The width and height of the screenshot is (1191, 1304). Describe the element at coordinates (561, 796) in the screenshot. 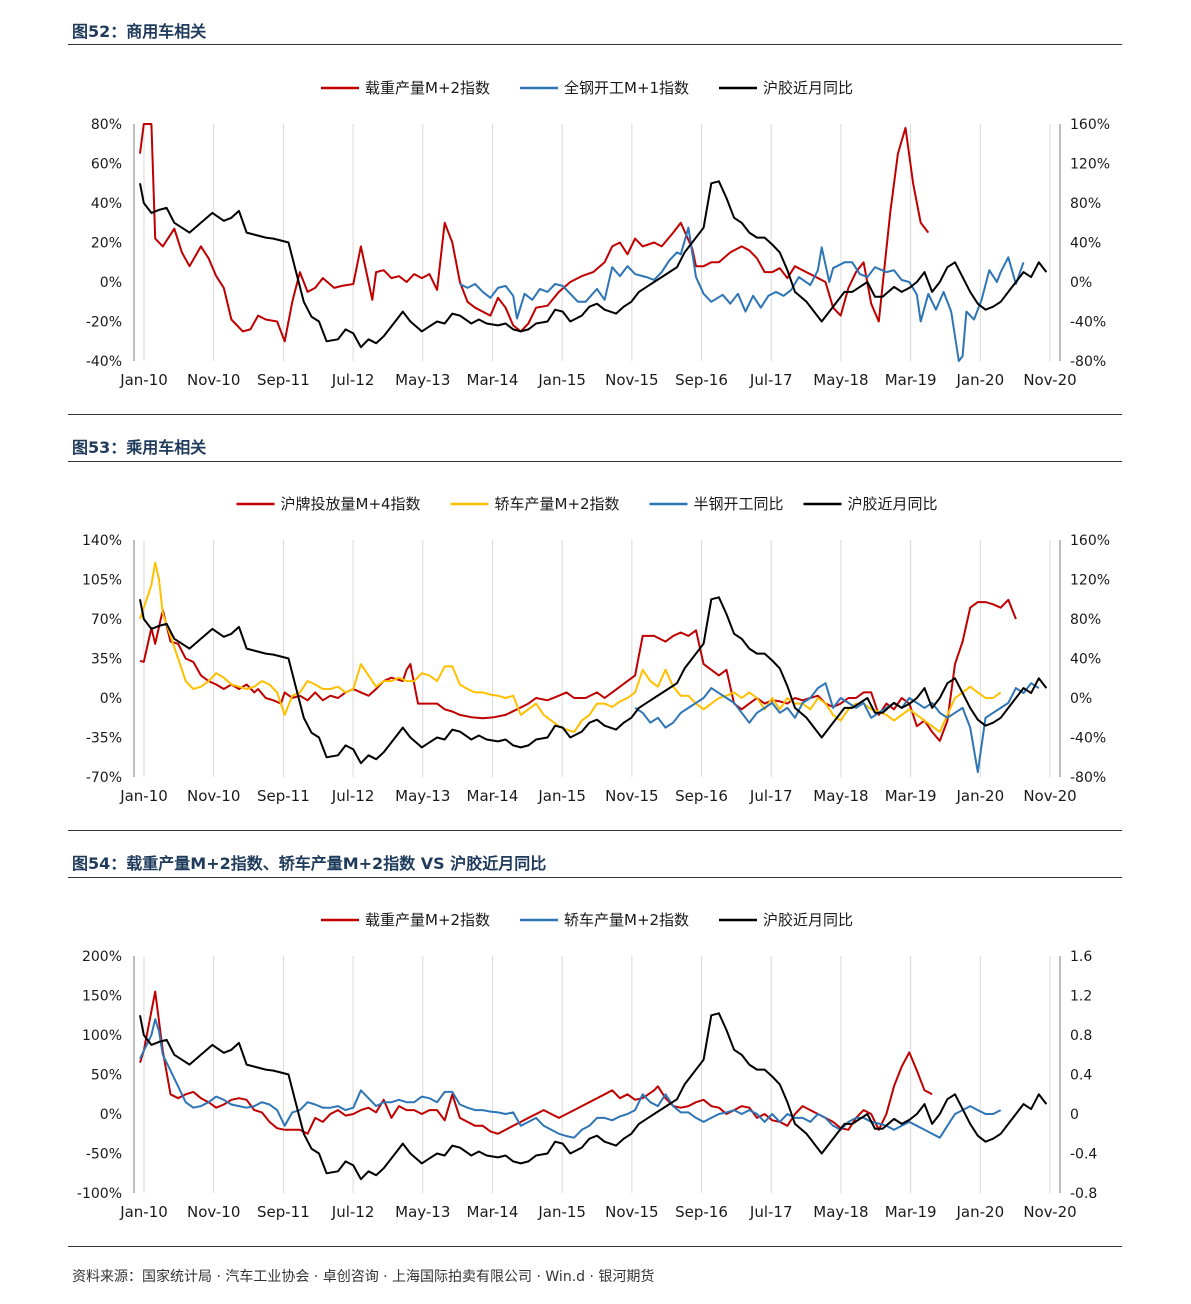

I see `x-tick-label: Jan-15` at that location.